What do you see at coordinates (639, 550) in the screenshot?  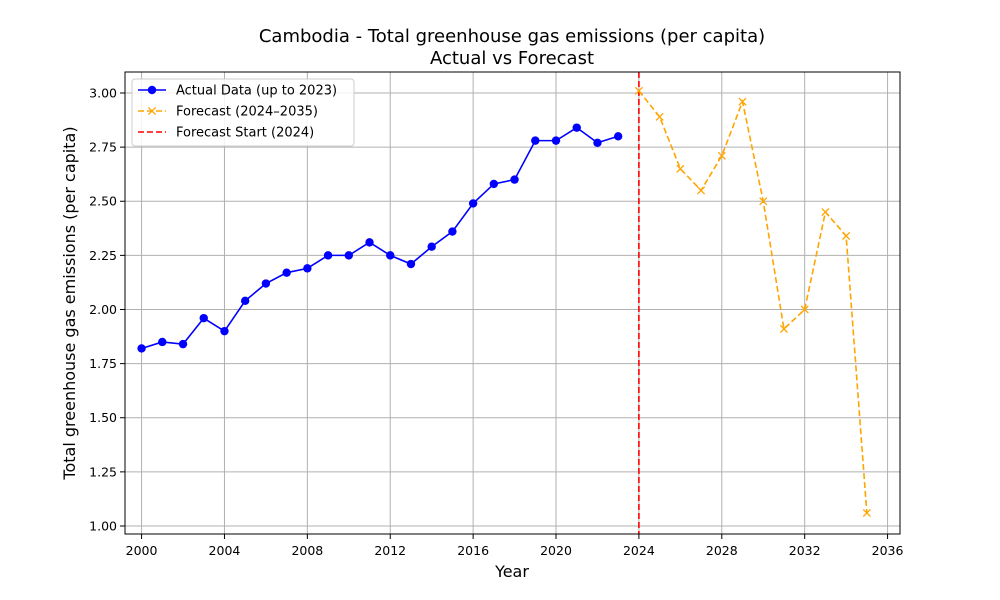 I see `x-tick-label: 2024` at bounding box center [639, 550].